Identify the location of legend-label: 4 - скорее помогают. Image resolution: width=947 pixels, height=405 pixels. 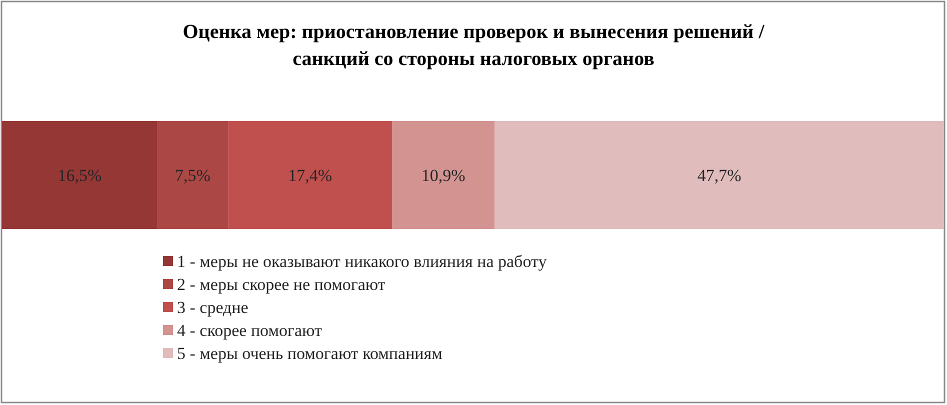
(249, 330).